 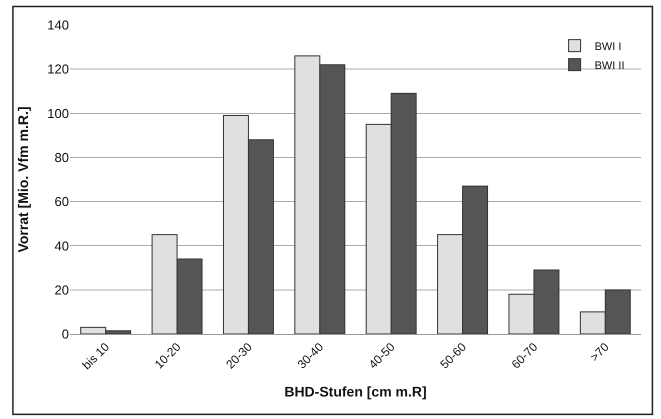 What do you see at coordinates (58, 69) in the screenshot?
I see `y-tick-label: 120` at bounding box center [58, 69].